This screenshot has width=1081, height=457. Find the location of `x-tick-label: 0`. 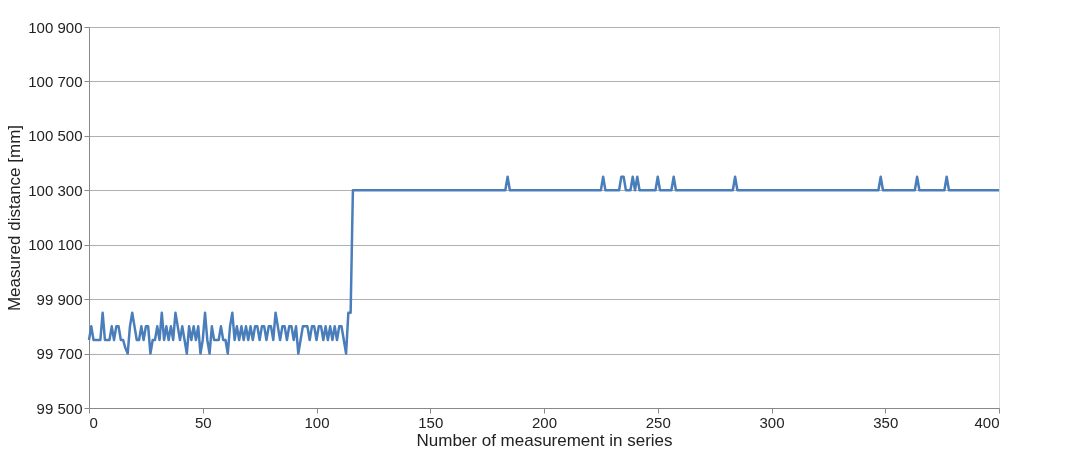

x-tick-label: 0 is located at coordinates (93, 422).